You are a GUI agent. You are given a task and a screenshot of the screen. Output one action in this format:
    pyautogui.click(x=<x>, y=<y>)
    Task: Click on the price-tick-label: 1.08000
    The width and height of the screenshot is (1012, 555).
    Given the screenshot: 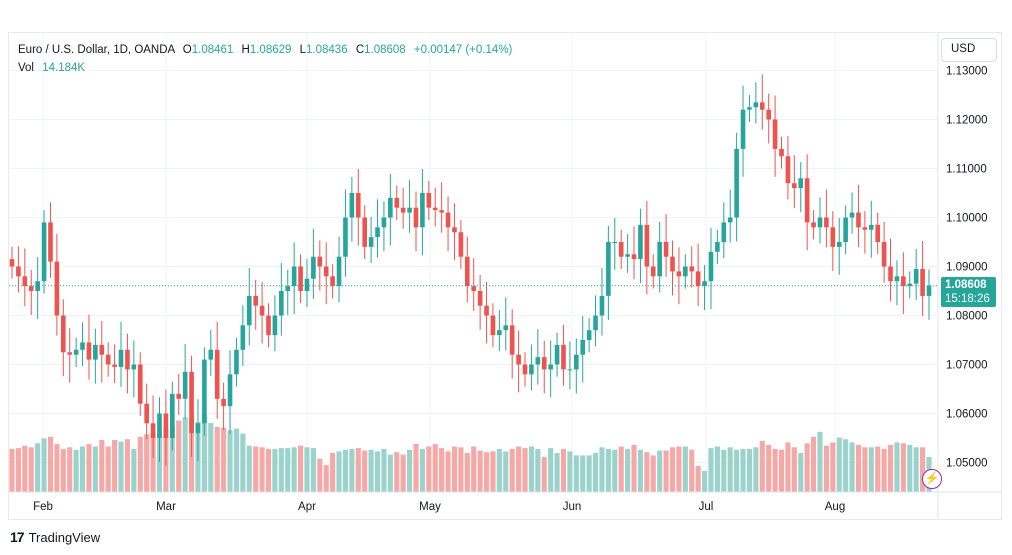 What is the action you would take?
    pyautogui.click(x=967, y=317)
    